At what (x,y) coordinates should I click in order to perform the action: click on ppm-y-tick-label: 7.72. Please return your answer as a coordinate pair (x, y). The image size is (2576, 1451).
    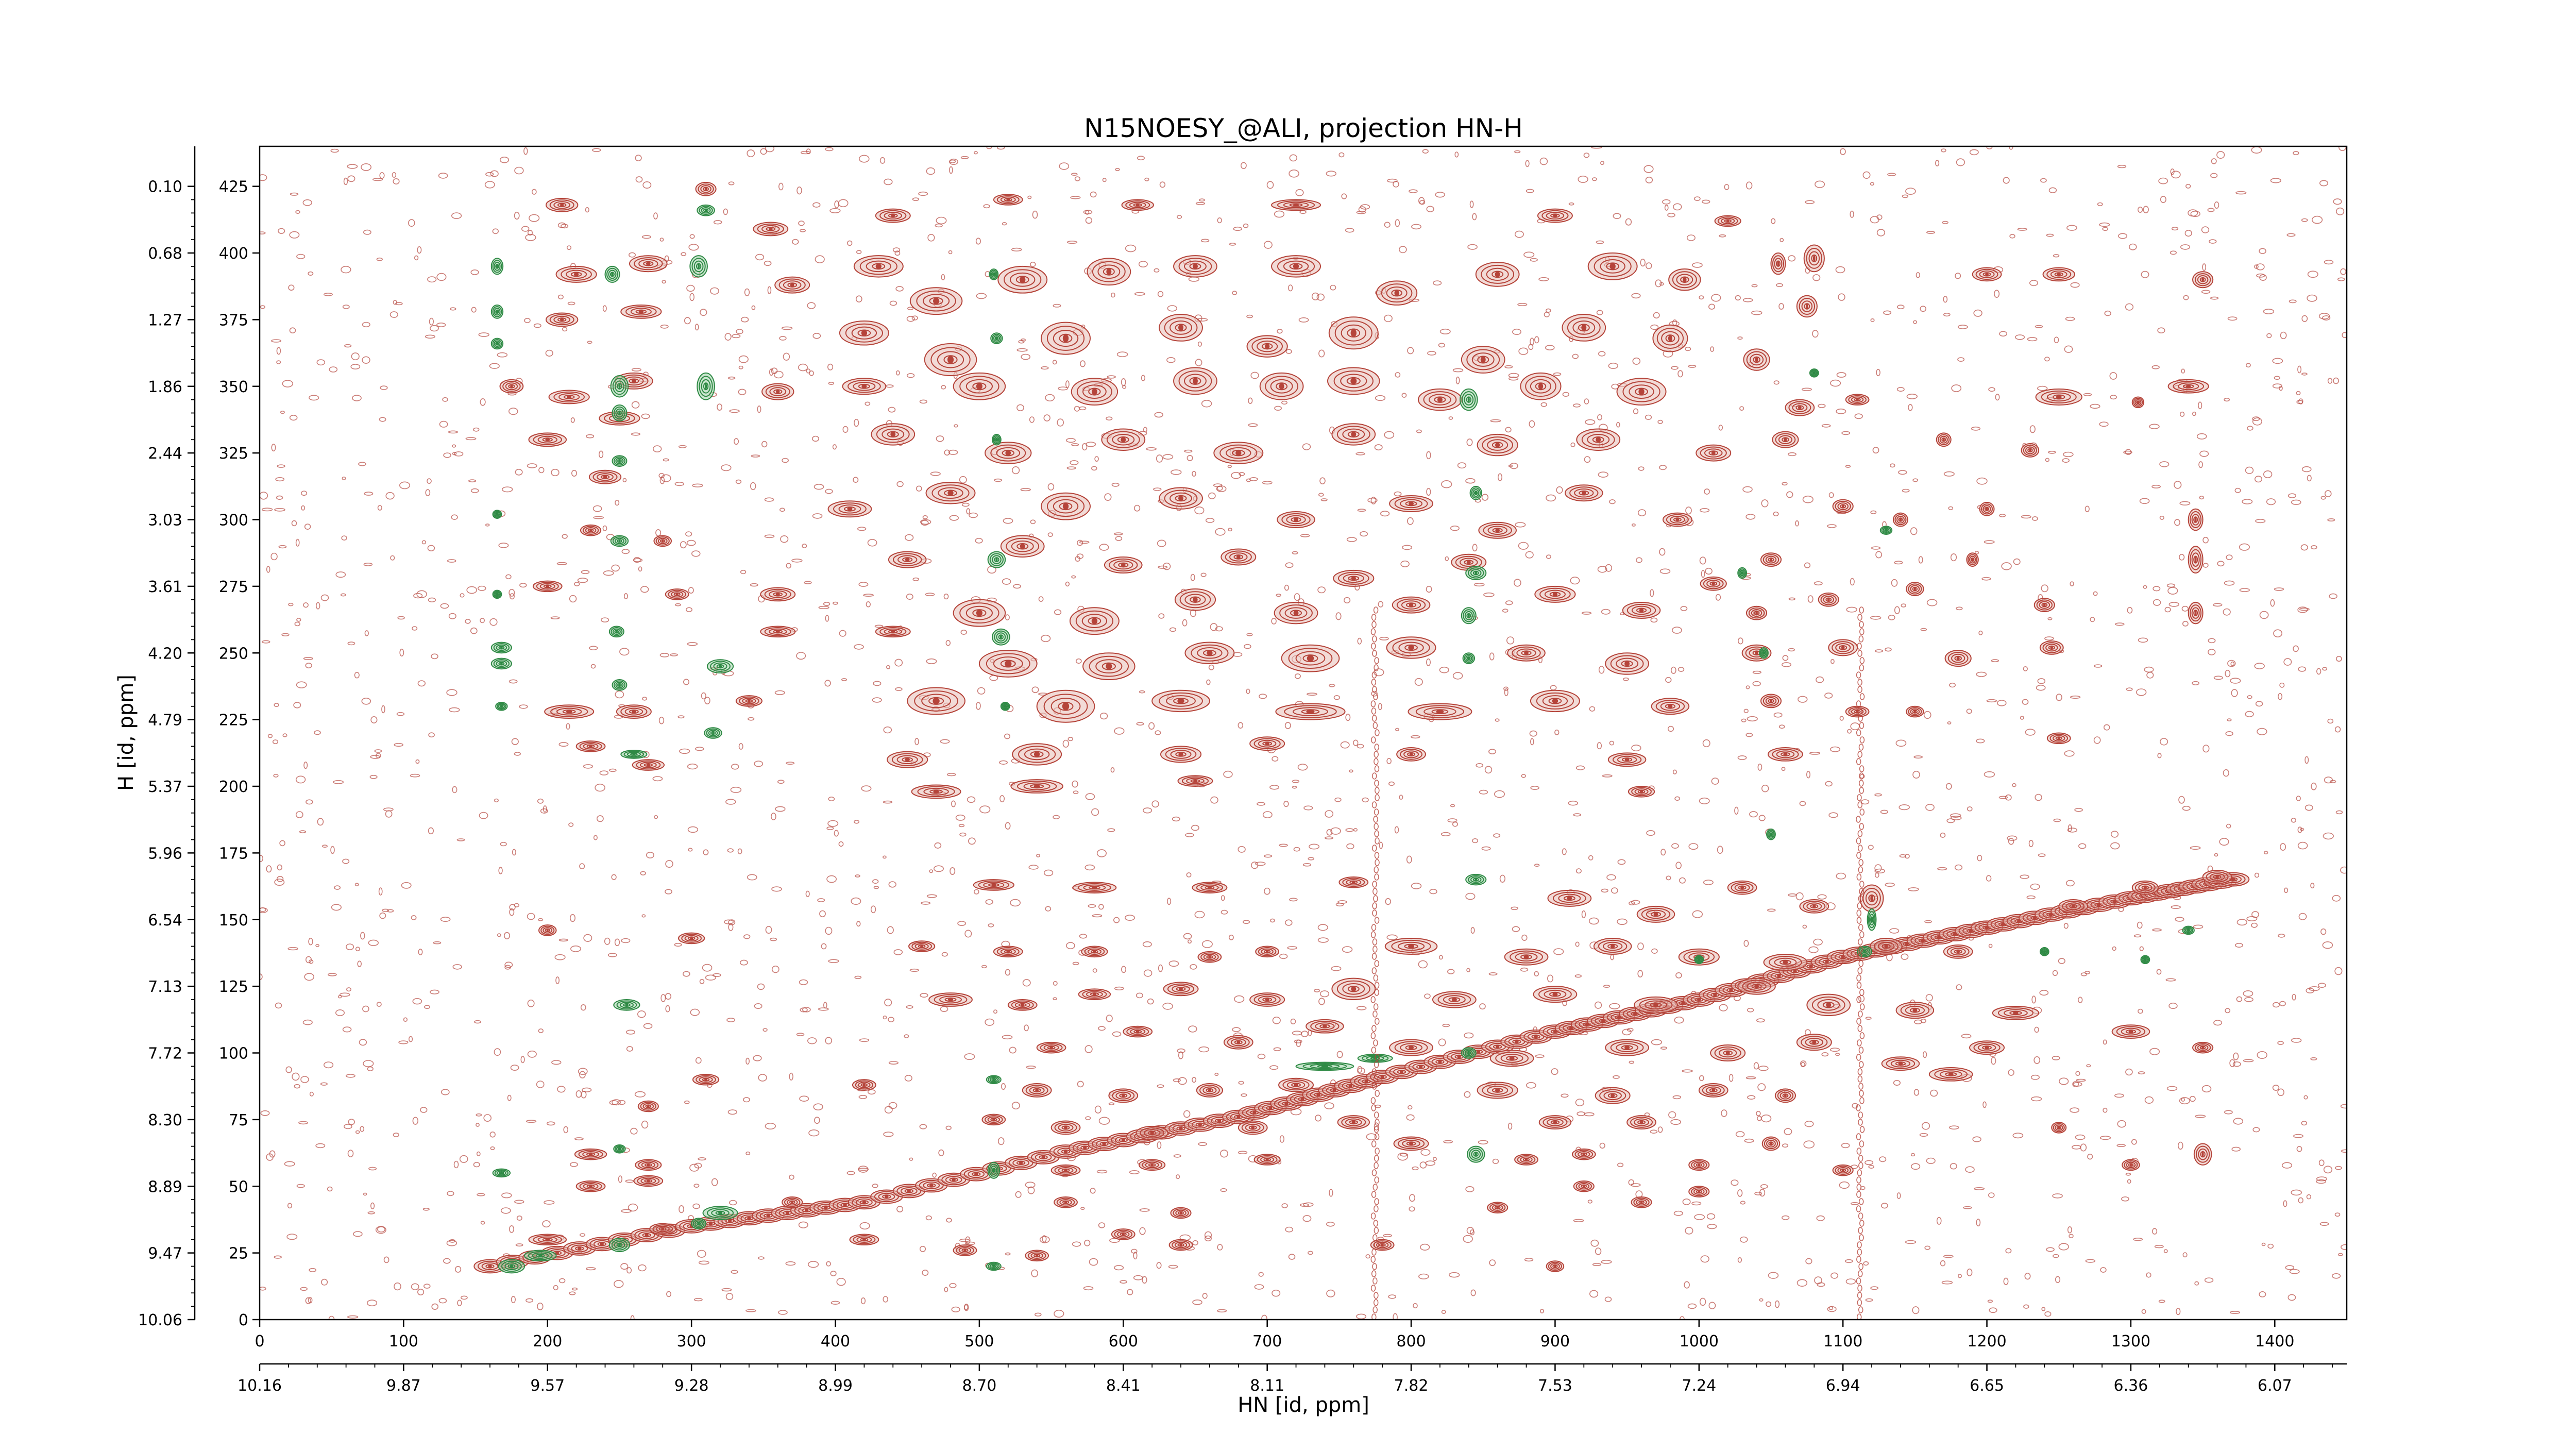
    Looking at the image, I should click on (165, 1054).